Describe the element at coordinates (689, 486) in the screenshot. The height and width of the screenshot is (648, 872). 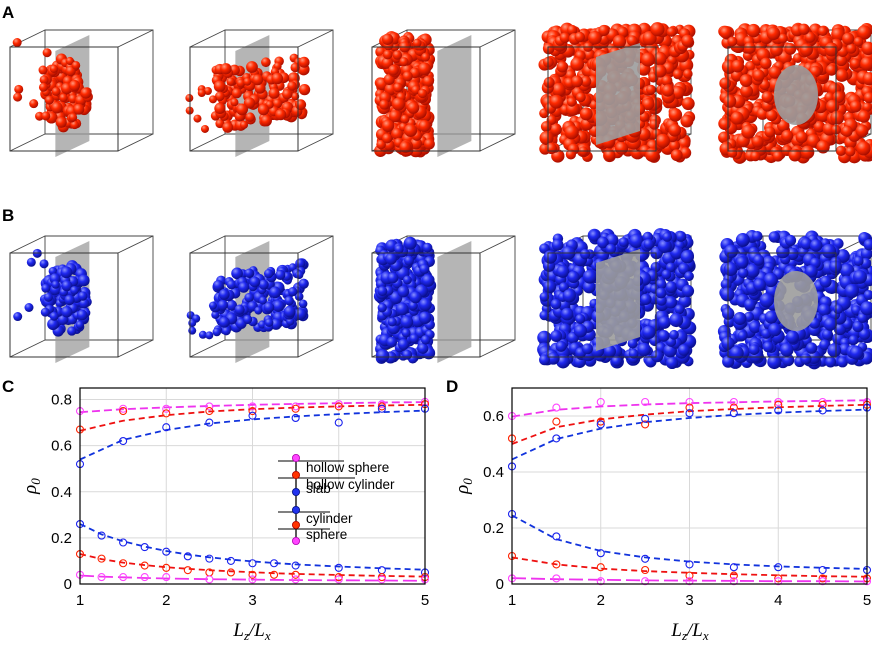
I see `plot-frame-d` at that location.